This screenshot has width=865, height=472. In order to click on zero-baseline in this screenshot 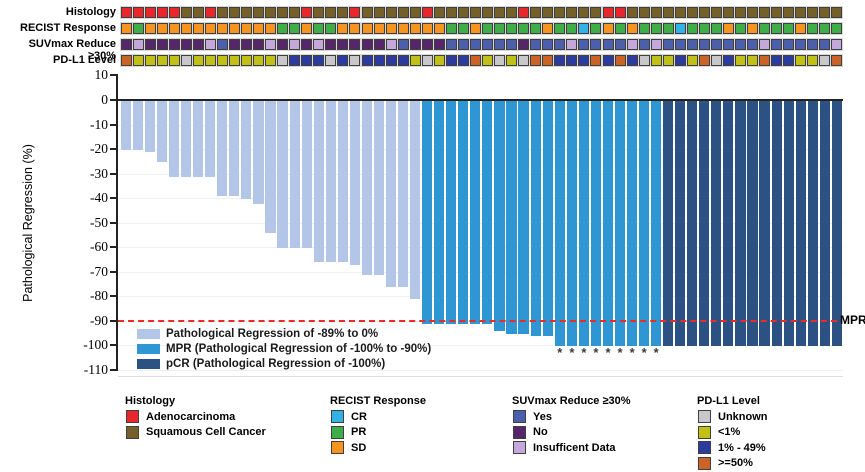, I will do `click(480, 99)`.